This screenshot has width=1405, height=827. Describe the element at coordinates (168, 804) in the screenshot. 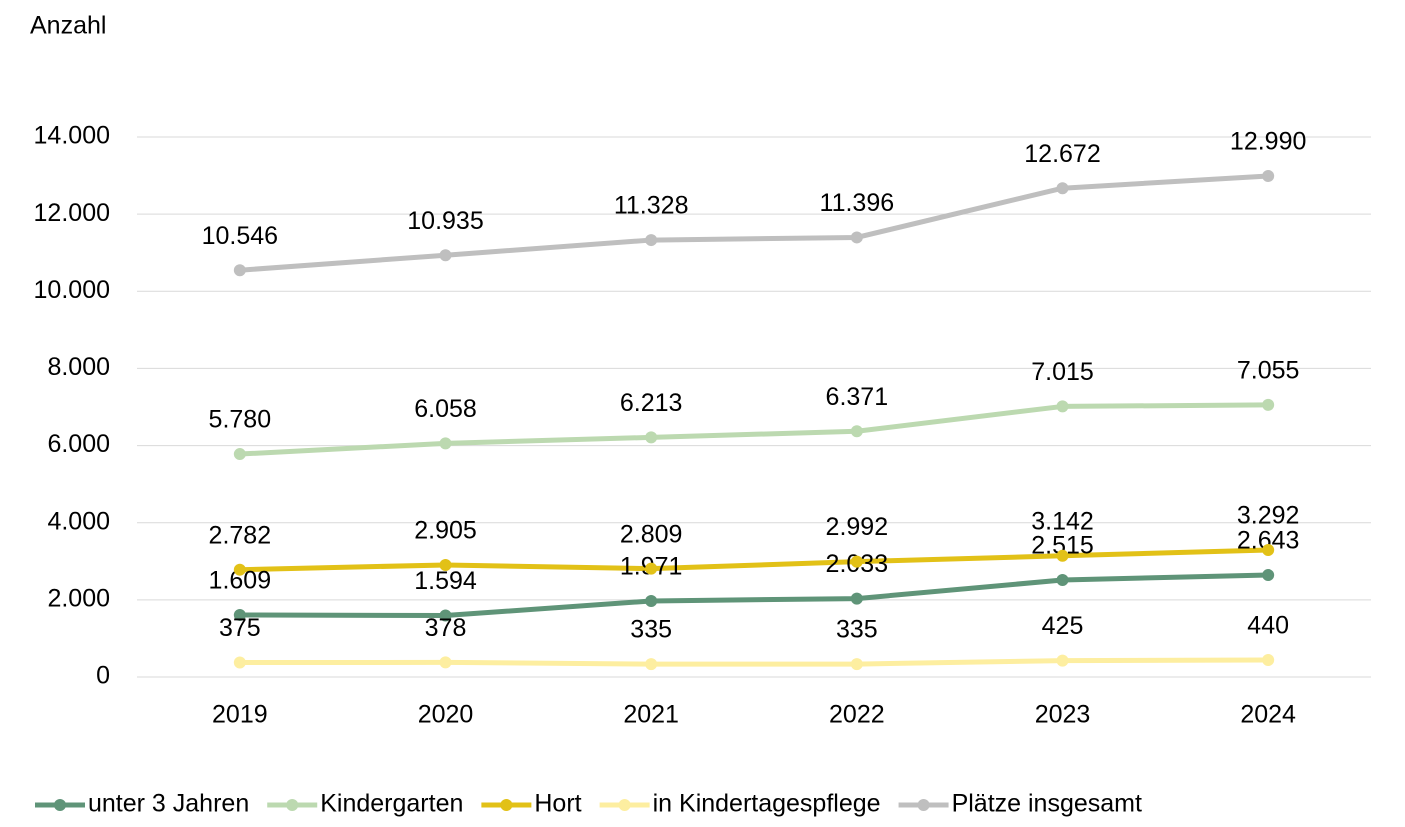

I see `legend-label: unter 3 Jahren` at that location.